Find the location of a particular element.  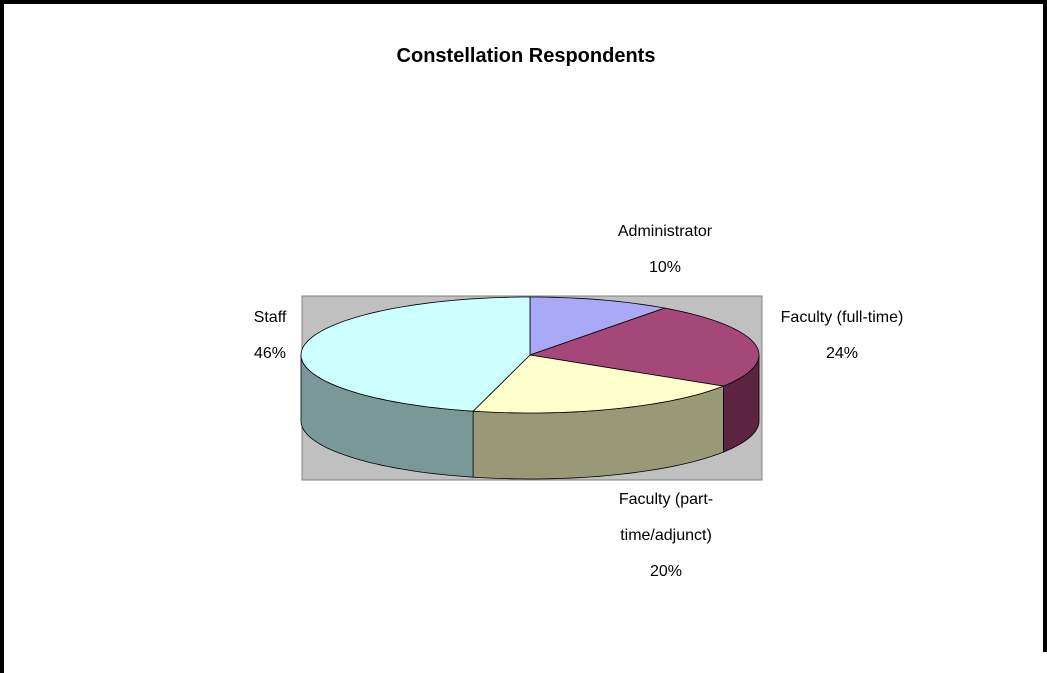

value-label: 10% is located at coordinates (665, 267).